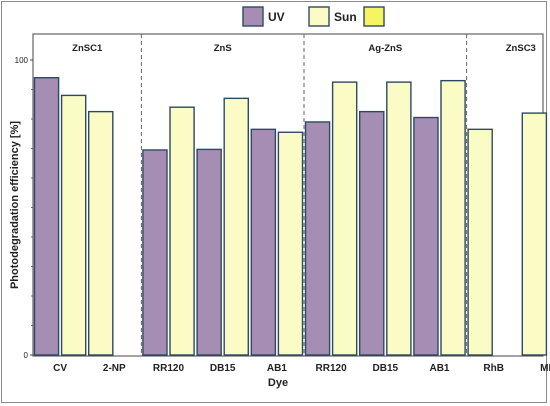  What do you see at coordinates (276, 17) in the screenshot?
I see `legend-label: UV` at bounding box center [276, 17].